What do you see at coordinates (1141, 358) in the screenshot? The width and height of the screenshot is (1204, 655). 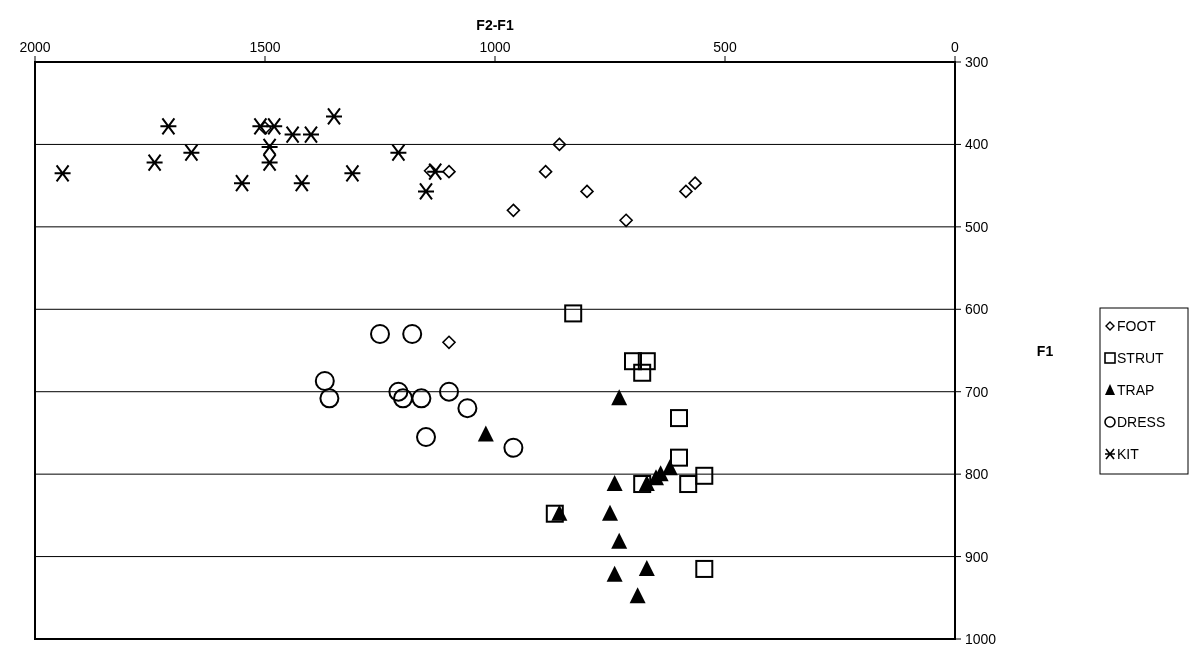 I see `legend-label: STRUT` at bounding box center [1141, 358].